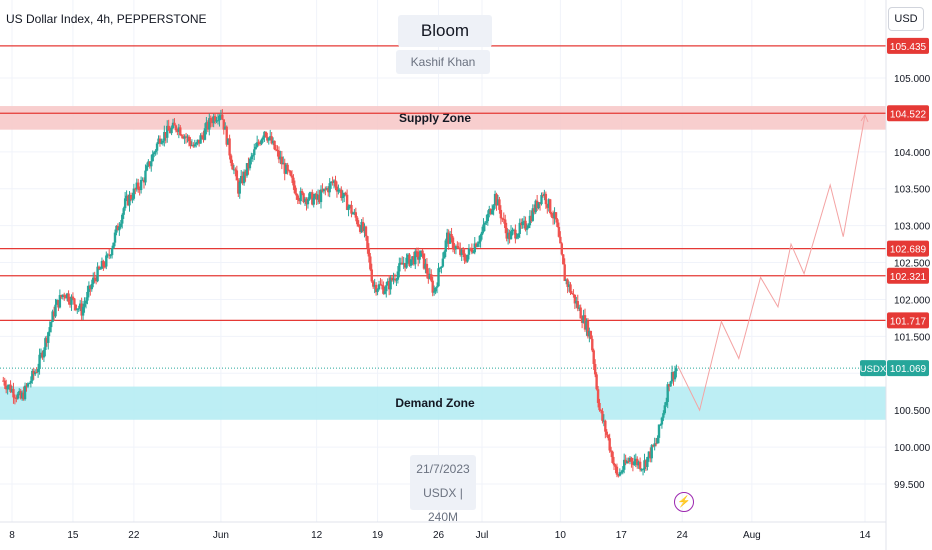  What do you see at coordinates (443, 489) in the screenshot?
I see `info-box: 21/7/2023 USDX | 240M` at bounding box center [443, 489].